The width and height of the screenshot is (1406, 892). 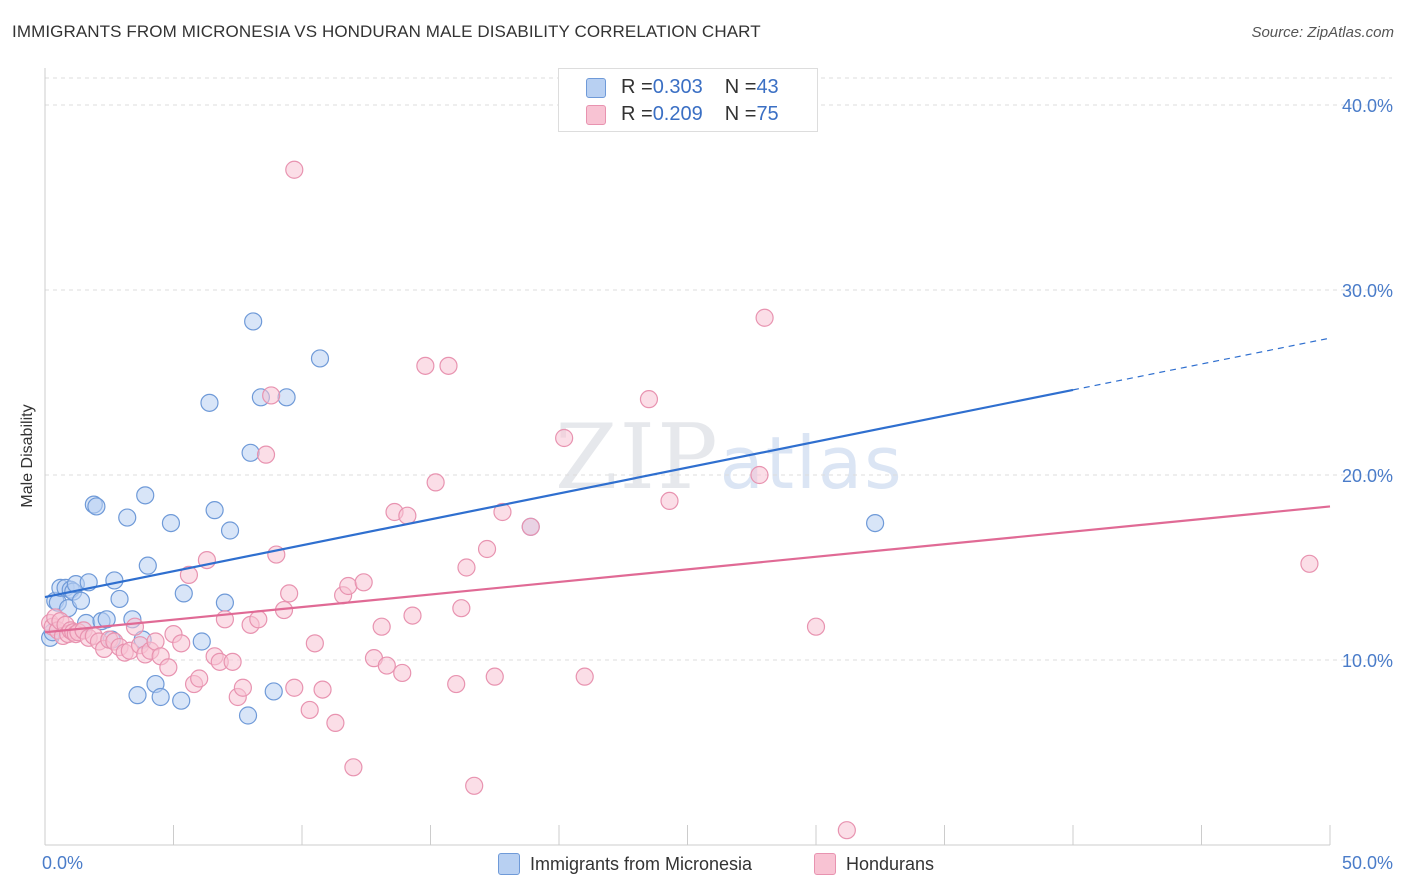 What do you see at coordinates (641, 863) in the screenshot?
I see `legend-label-micronesia: Immigrants from Micronesia` at bounding box center [641, 863].